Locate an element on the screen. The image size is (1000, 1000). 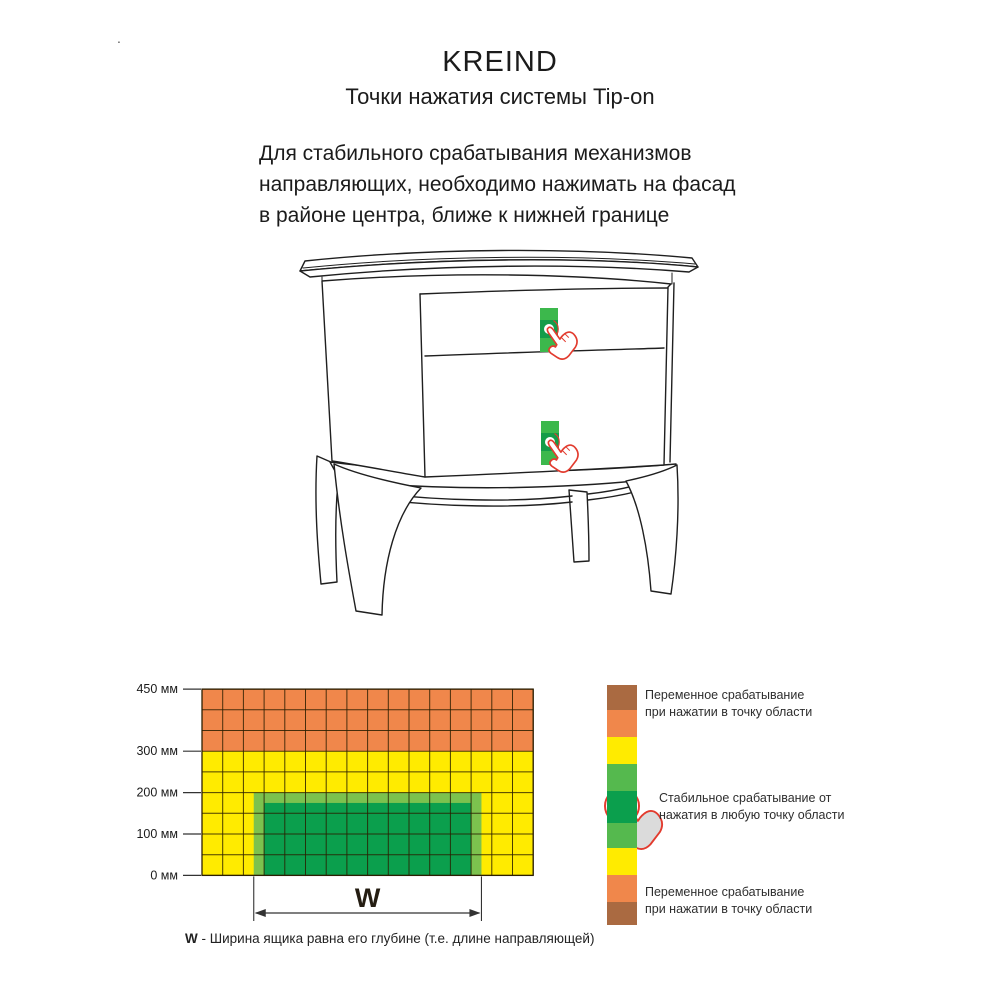
zone-stable-zone-core is located at coordinates (368, 839).